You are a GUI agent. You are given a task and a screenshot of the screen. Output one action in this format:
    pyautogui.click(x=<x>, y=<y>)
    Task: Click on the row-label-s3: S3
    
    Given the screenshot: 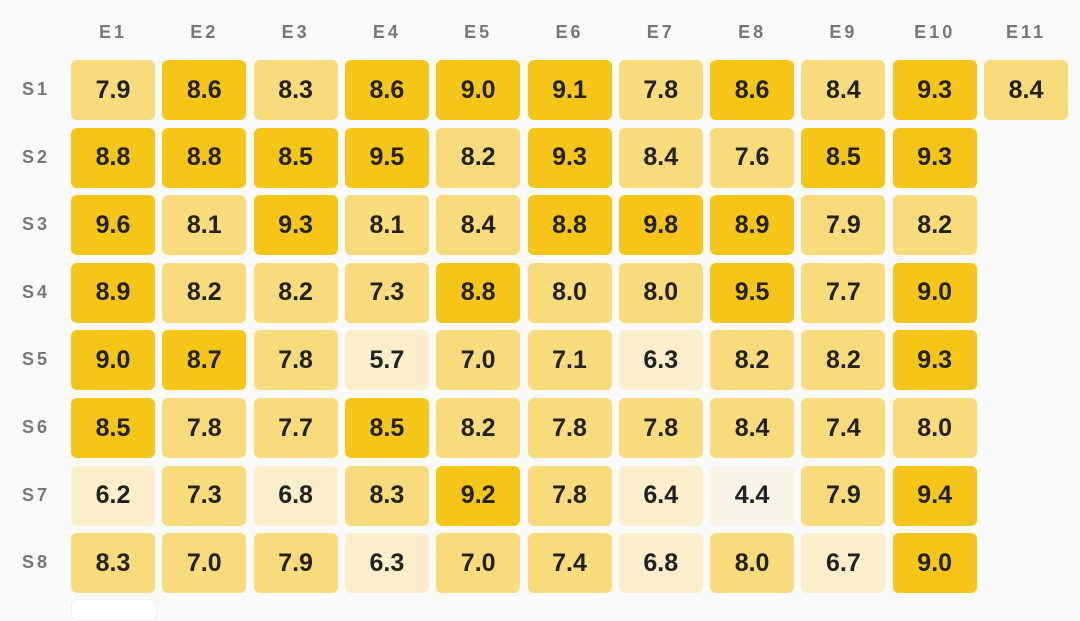 What is the action you would take?
    pyautogui.click(x=36, y=224)
    